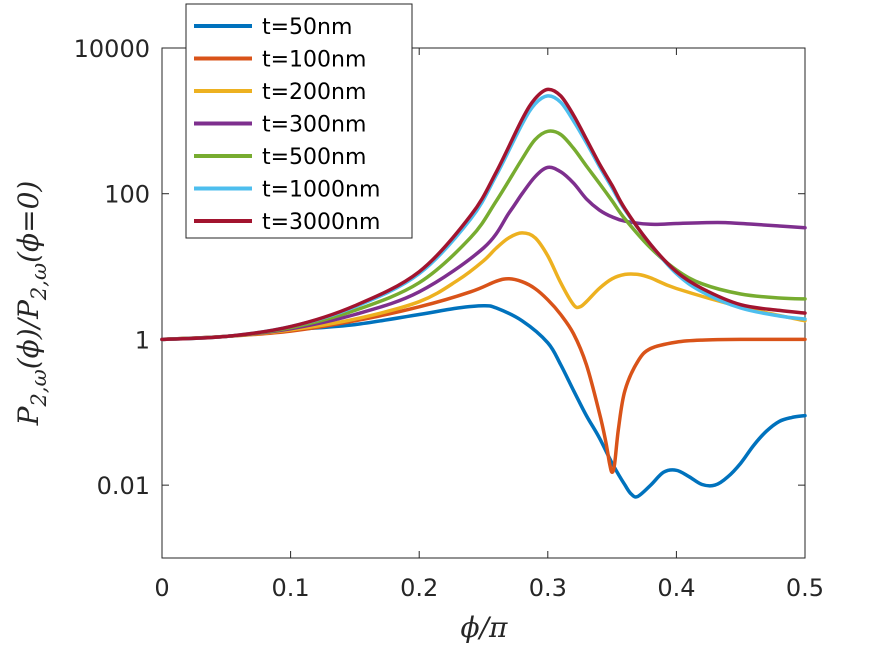  I want to click on y-axis-title: P2,ω(ϕ)/P2,ω(ϕ=0), so click(31, 304).